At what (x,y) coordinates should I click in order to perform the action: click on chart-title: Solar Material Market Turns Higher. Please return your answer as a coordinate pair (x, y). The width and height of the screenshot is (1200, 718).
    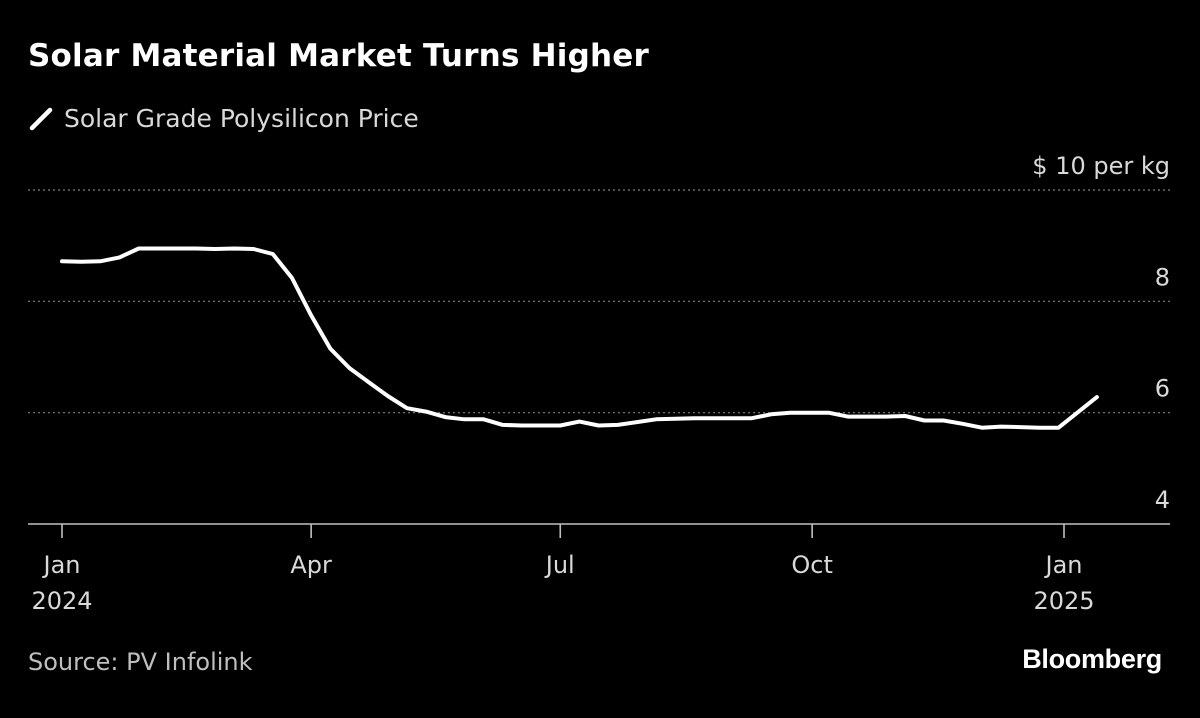
    Looking at the image, I should click on (338, 56).